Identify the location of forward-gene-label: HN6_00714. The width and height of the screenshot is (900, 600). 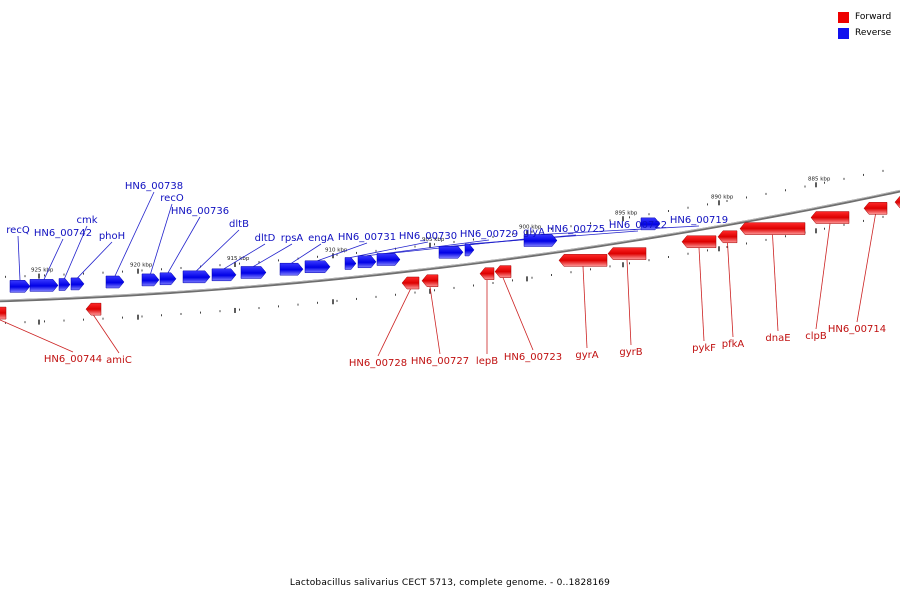
(857, 329).